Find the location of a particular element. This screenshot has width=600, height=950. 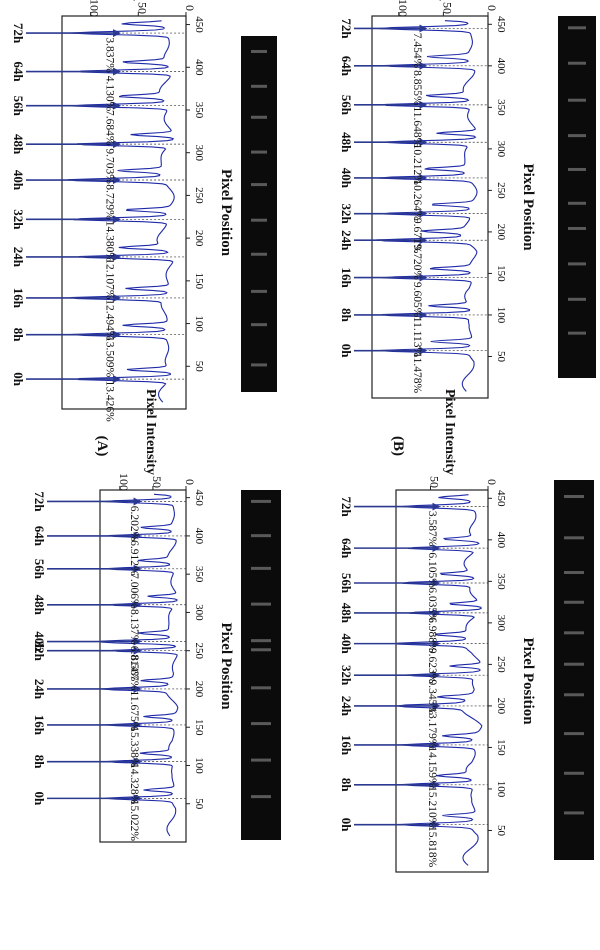

percent-label: 12.107% is located at coordinates (110, 279).